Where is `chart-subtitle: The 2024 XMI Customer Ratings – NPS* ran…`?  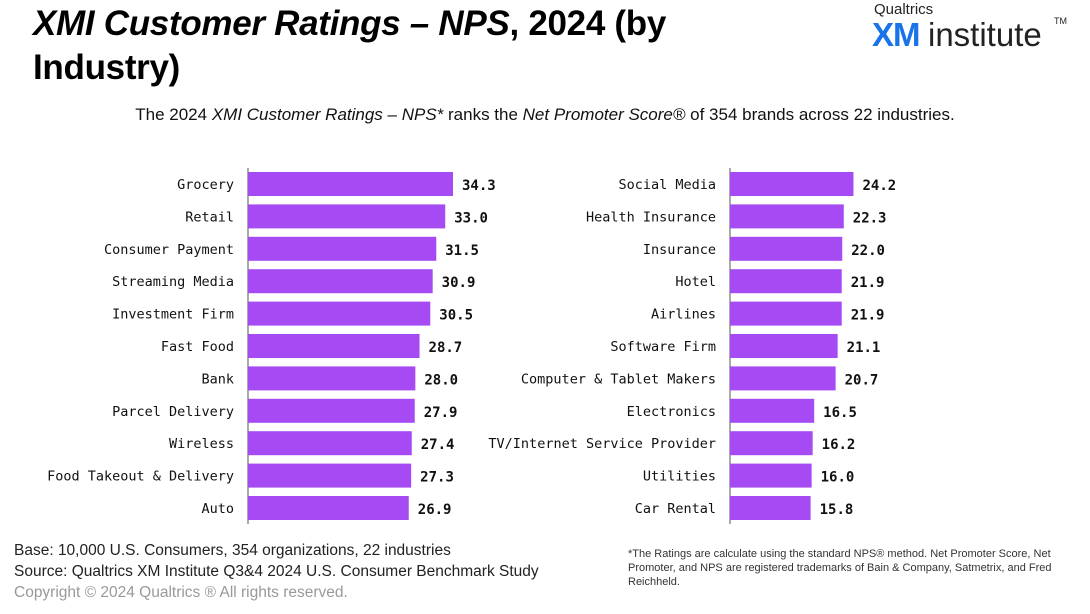 chart-subtitle: The 2024 XMI Customer Ratings – NPS* ran… is located at coordinates (545, 115).